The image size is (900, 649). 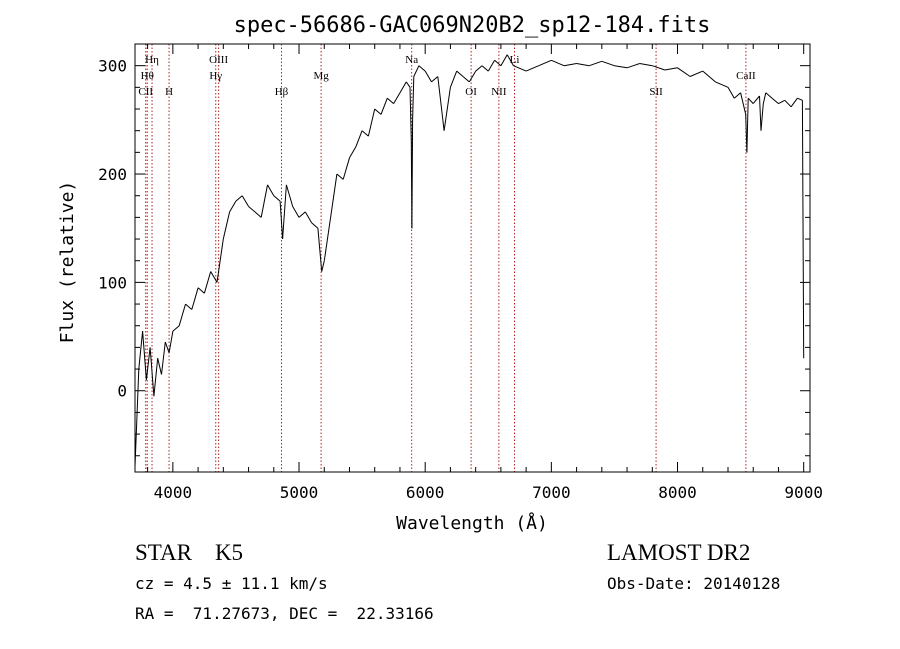 I want to click on line-label: Mg, so click(x=321, y=76).